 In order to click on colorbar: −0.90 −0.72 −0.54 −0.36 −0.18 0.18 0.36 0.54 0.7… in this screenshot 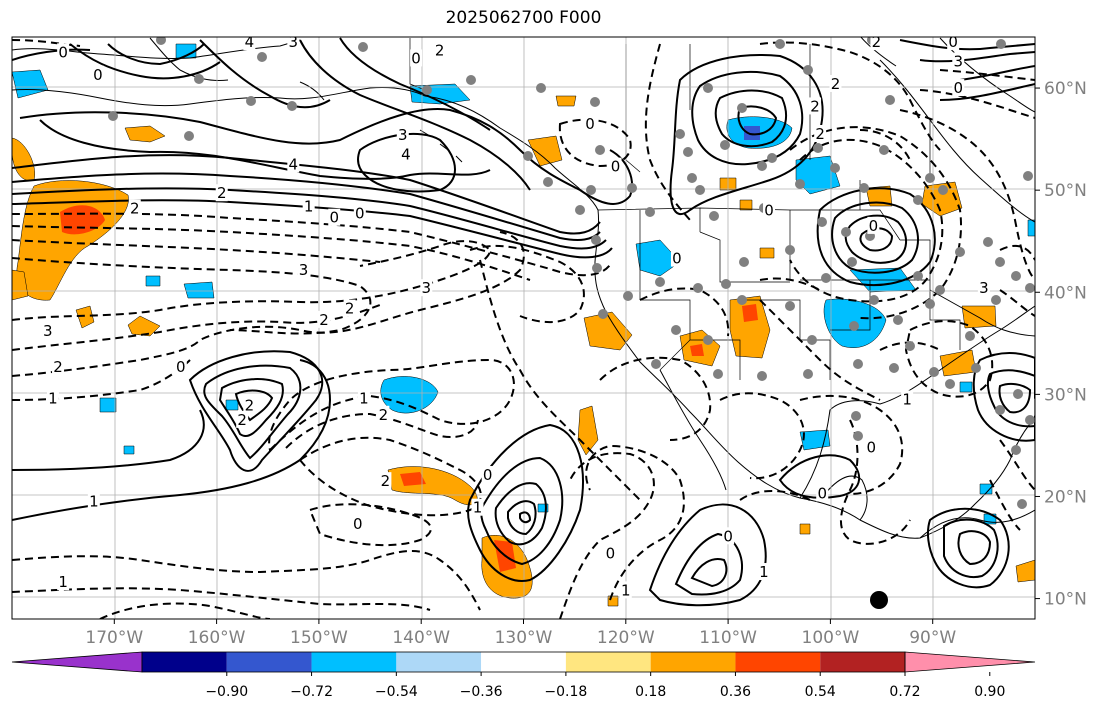, I will do `click(523, 675)`.